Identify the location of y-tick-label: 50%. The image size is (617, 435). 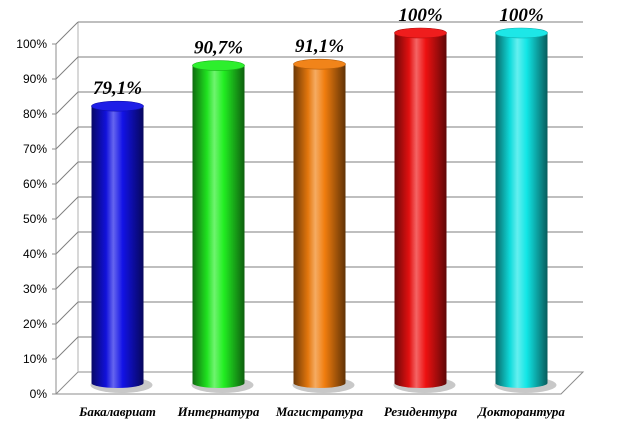
(35, 219).